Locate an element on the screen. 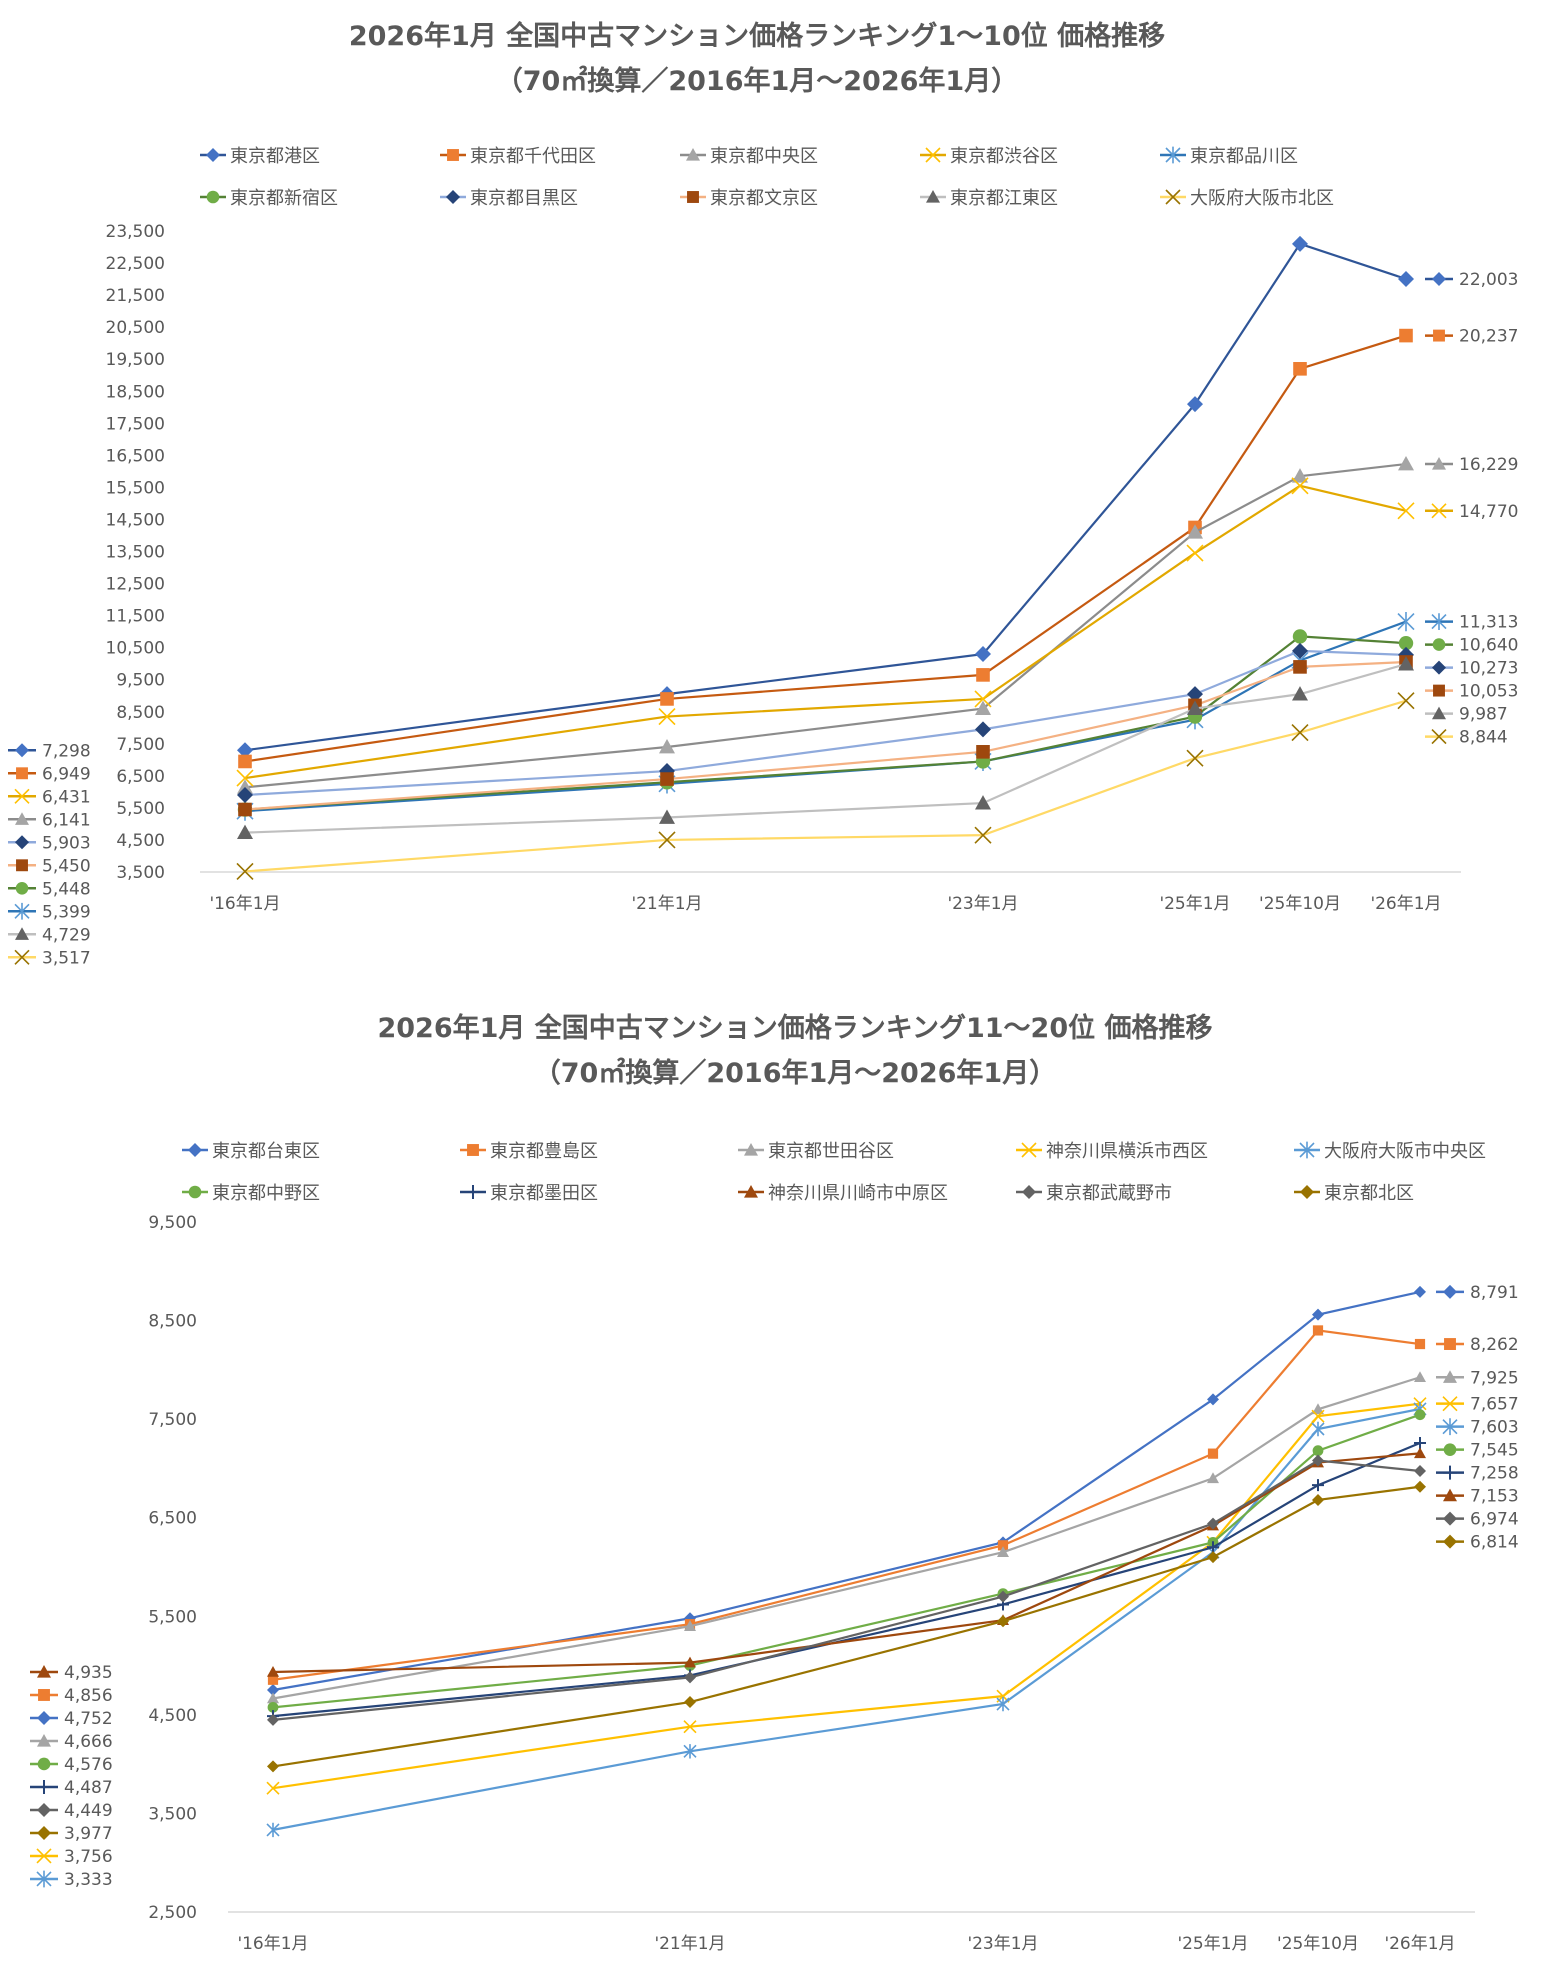 This screenshot has height=1975, width=1565. y-tick-label: 9,500 is located at coordinates (140, 681).